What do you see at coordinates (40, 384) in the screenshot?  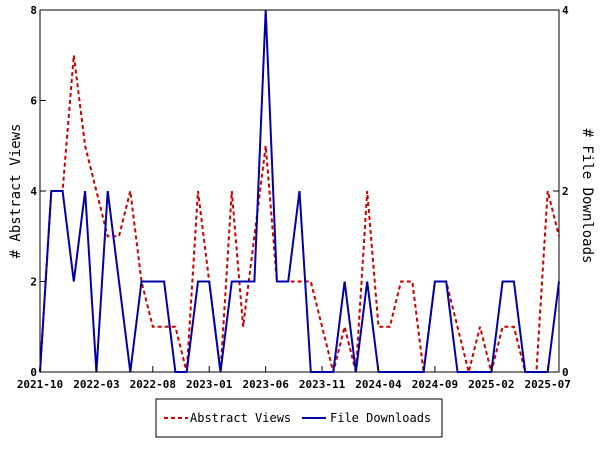 I see `x-tick-label: 2021-10` at bounding box center [40, 384].